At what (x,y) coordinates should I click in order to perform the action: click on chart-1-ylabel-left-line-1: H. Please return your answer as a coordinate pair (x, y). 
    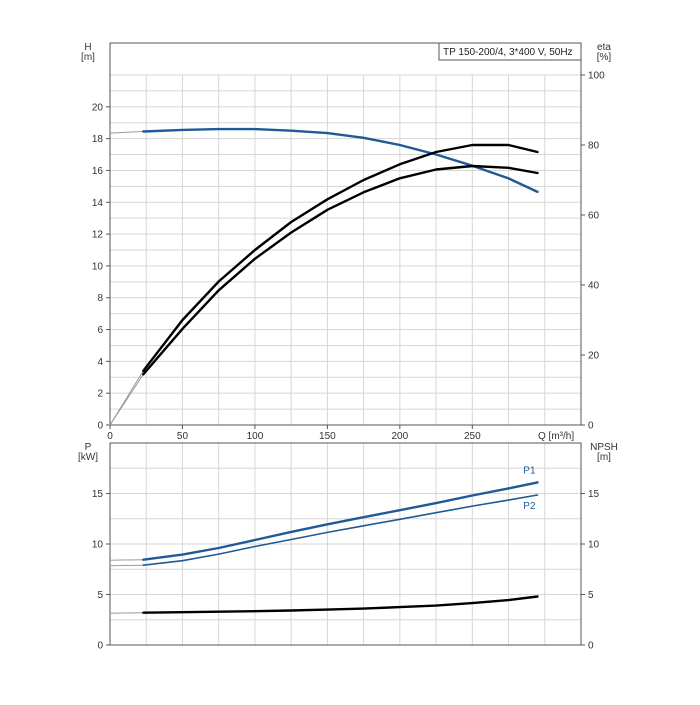
    Looking at the image, I should click on (87, 47).